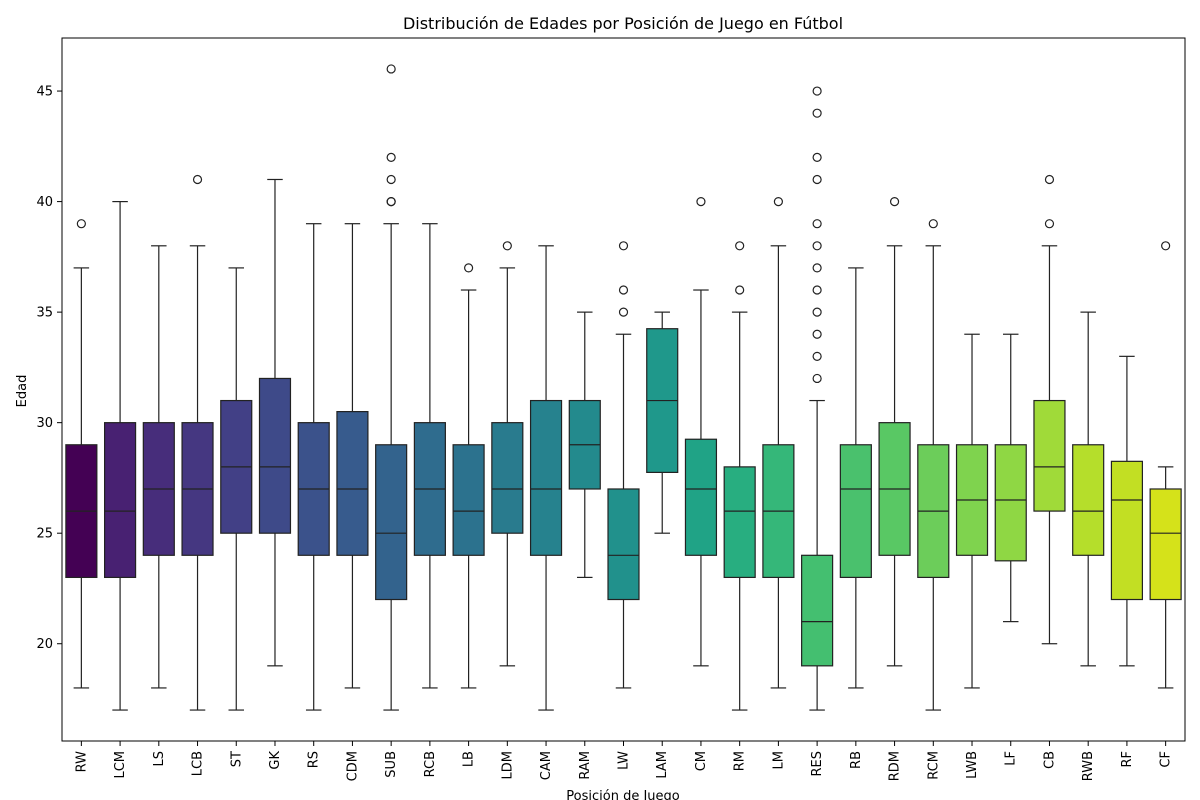 The image size is (1200, 800). Describe the element at coordinates (856, 760) in the screenshot. I see `x-tick-label: RB` at that location.